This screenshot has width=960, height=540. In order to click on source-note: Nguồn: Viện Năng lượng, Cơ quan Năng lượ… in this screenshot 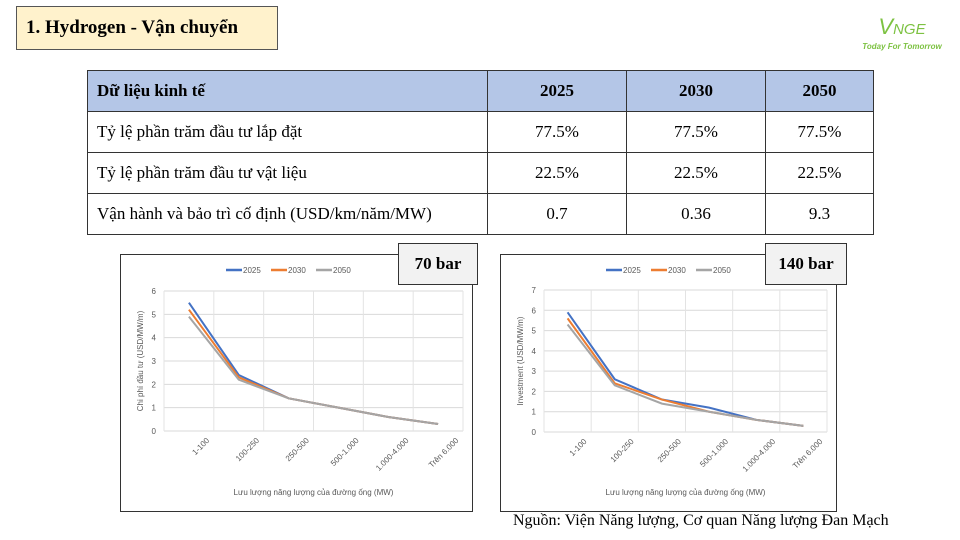, I will do `click(701, 520)`.